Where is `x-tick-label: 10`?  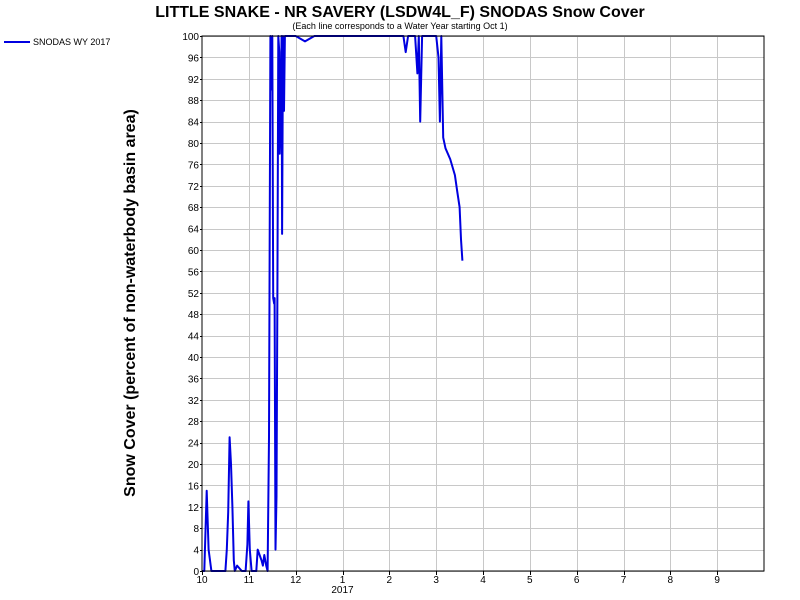
x-tick-label: 10 is located at coordinates (202, 580).